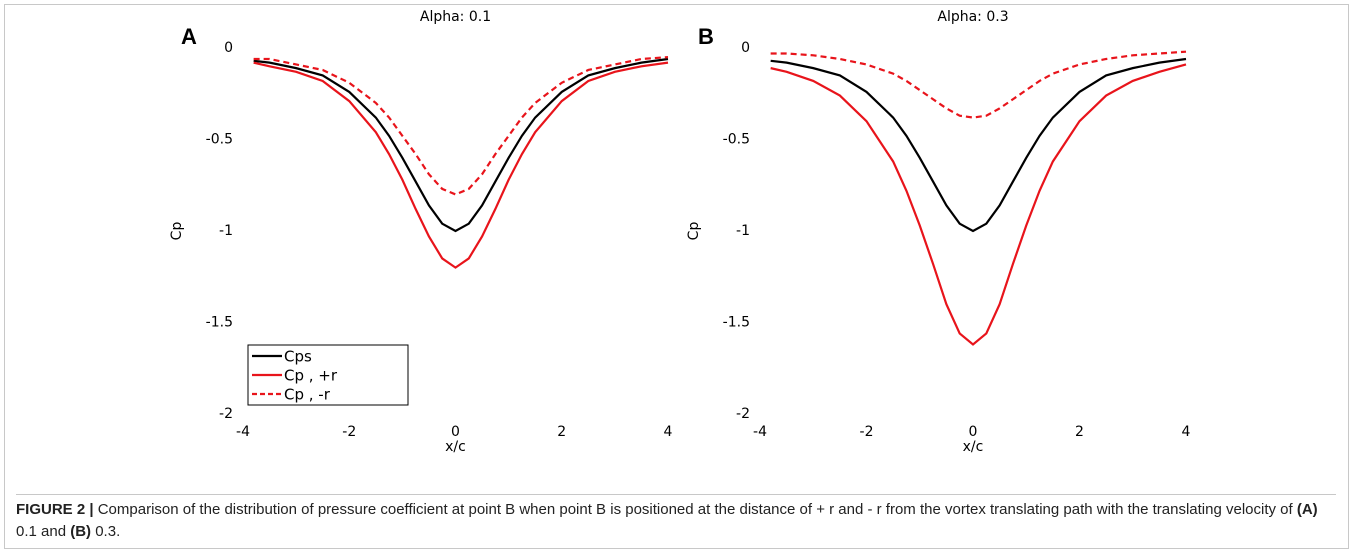  What do you see at coordinates (108, 531) in the screenshot?
I see `caption-text: 0.3.` at bounding box center [108, 531].